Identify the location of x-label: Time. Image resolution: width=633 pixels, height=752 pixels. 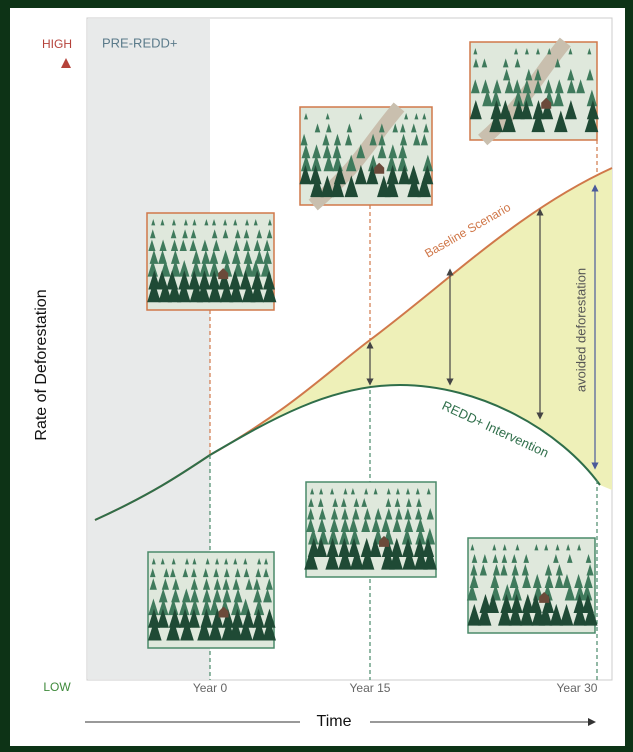
(334, 721).